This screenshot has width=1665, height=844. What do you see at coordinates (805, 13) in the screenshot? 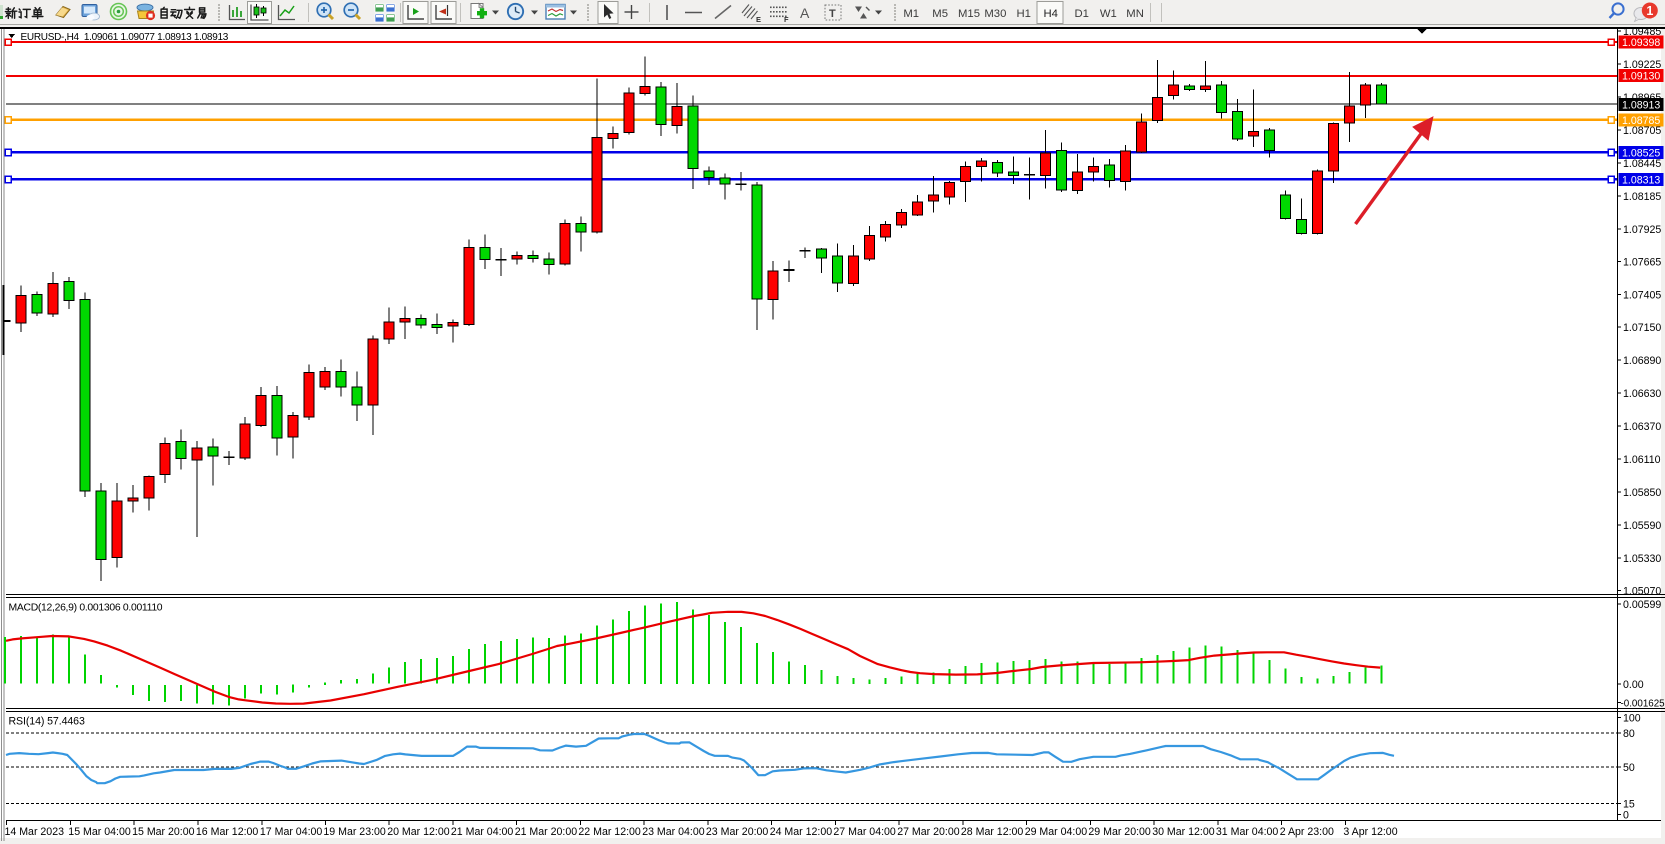
I see `svg-text: A` at bounding box center [805, 13].